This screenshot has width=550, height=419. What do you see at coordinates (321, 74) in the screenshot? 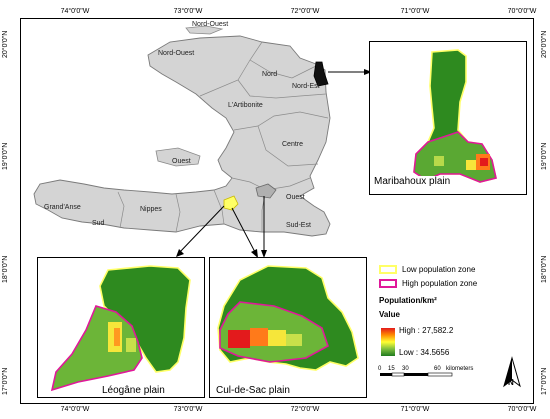
I see `maribahoux-zone-marker` at bounding box center [321, 74].